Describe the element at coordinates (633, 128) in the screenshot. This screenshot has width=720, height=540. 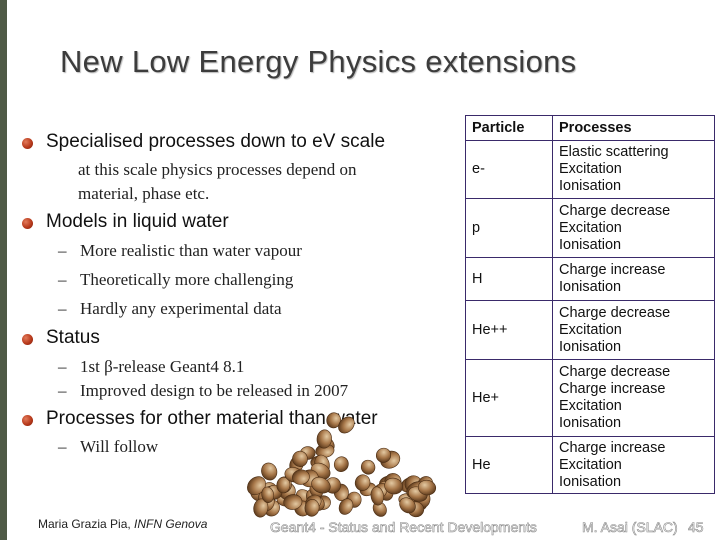
I see `header-processes: Processes` at that location.